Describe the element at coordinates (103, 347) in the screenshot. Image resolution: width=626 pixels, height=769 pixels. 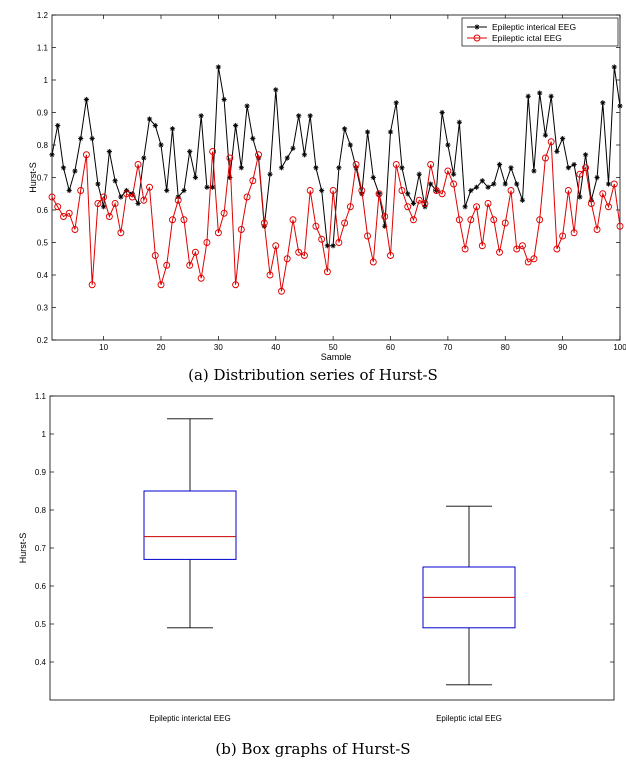
I see `x-tick-label: 10` at that location.